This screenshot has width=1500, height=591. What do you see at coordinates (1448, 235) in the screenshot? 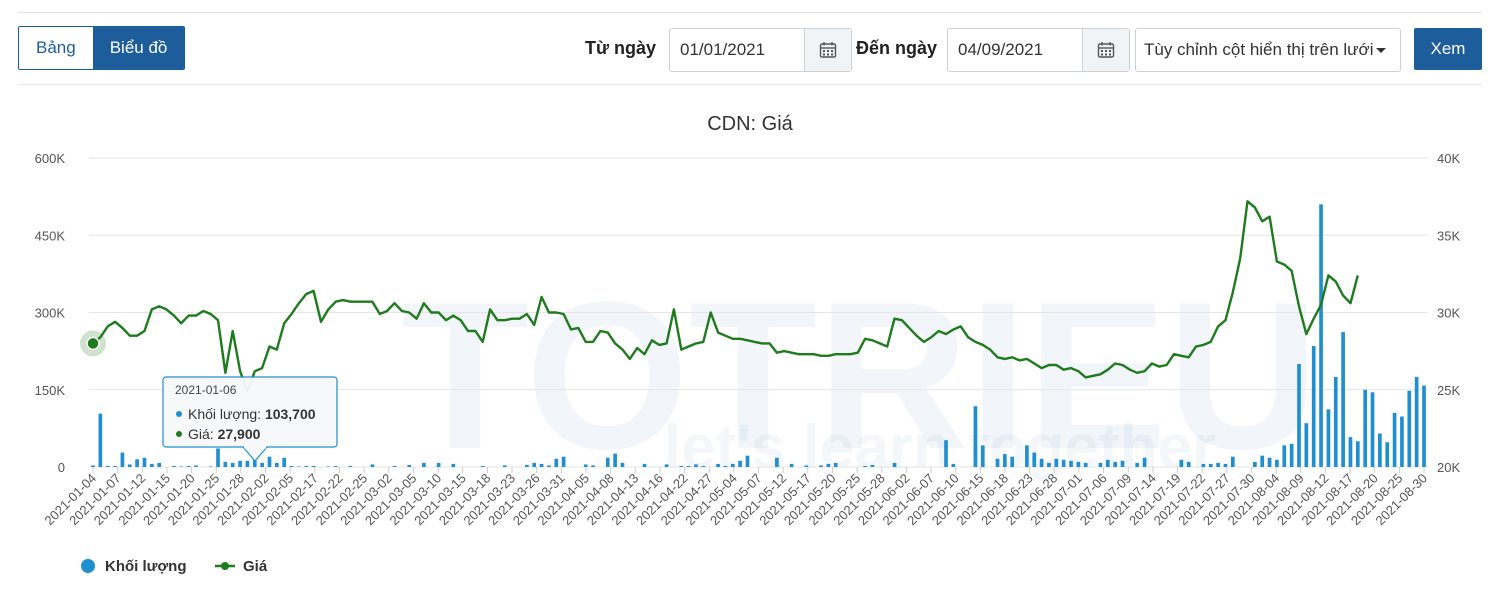
I see `y-right-tick-label: 35K` at bounding box center [1448, 235].